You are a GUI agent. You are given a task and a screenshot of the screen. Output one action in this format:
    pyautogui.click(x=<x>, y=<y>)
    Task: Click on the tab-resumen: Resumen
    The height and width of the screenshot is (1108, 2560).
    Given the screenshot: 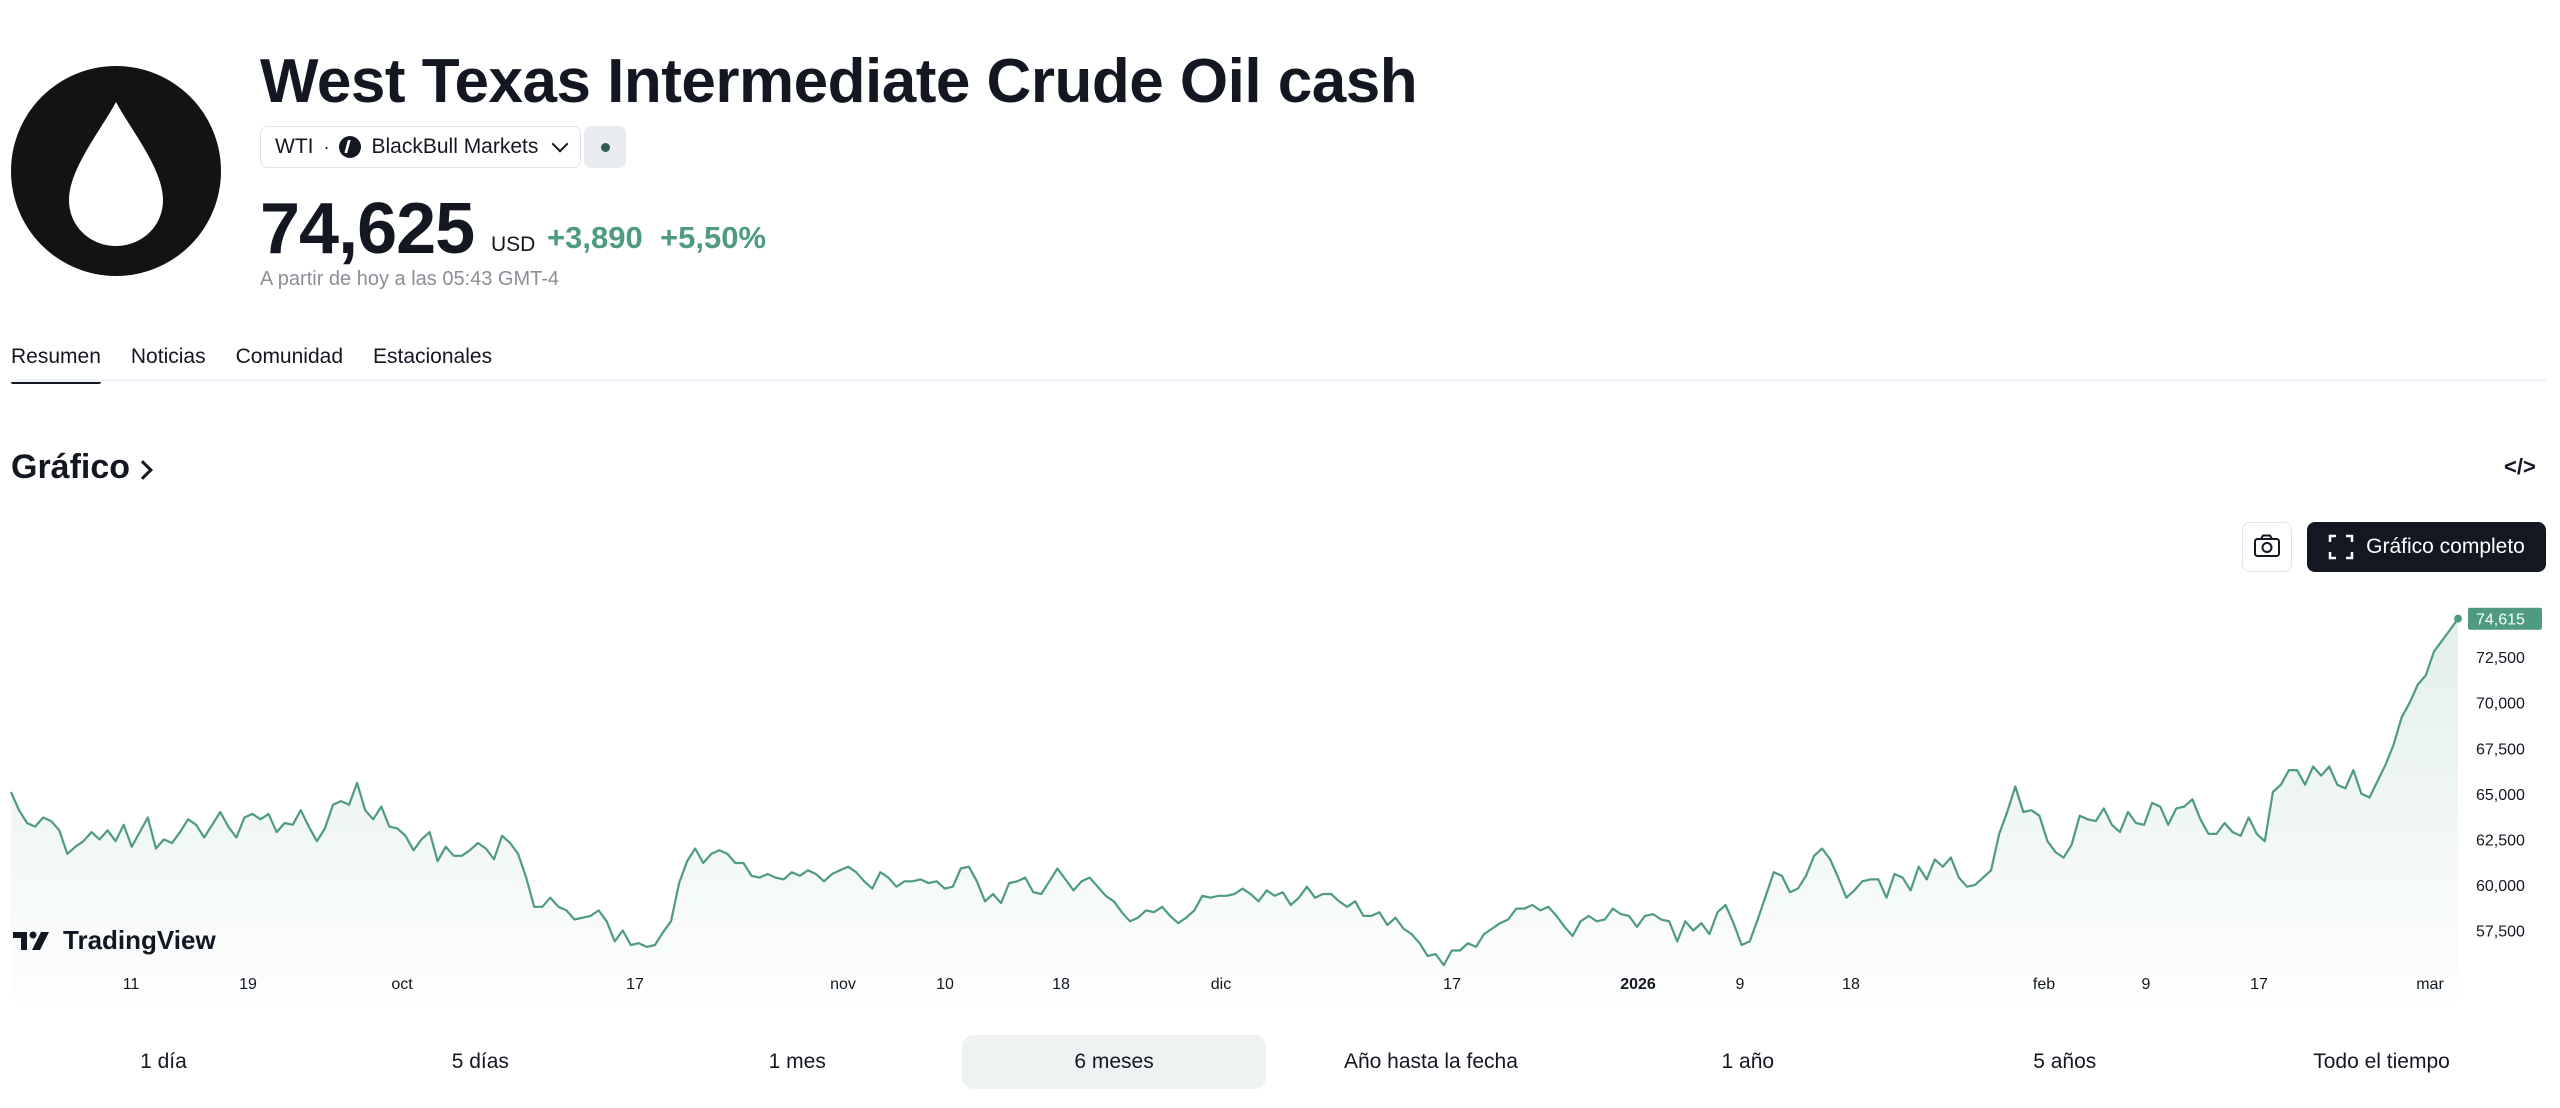 What is the action you would take?
    pyautogui.click(x=56, y=364)
    